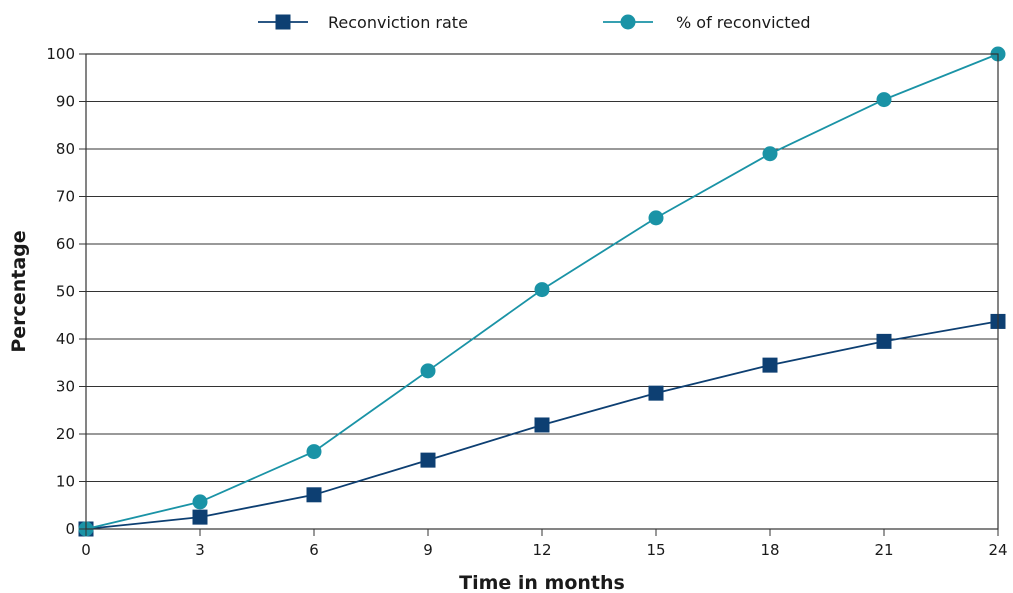 This screenshot has width=1013, height=593. Describe the element at coordinates (65, 197) in the screenshot. I see `y-tick-label: 70` at that location.